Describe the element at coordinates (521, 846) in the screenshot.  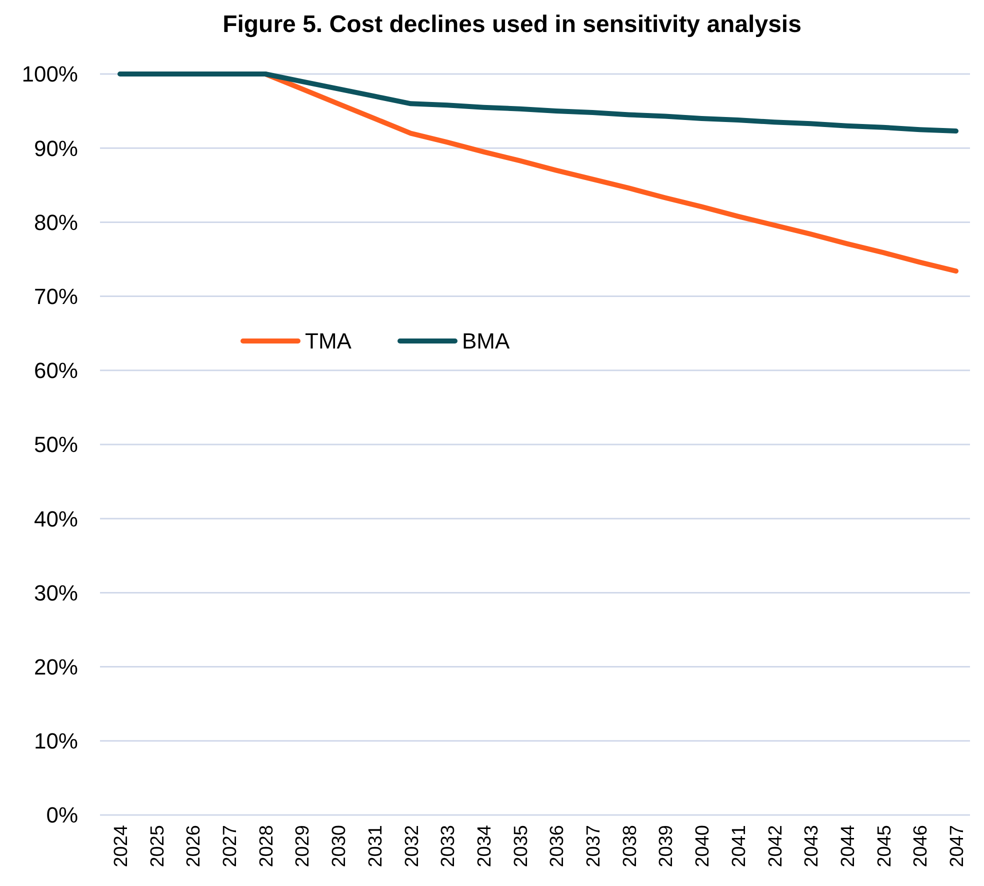
I see `x-tick-label: 2035` at that location.